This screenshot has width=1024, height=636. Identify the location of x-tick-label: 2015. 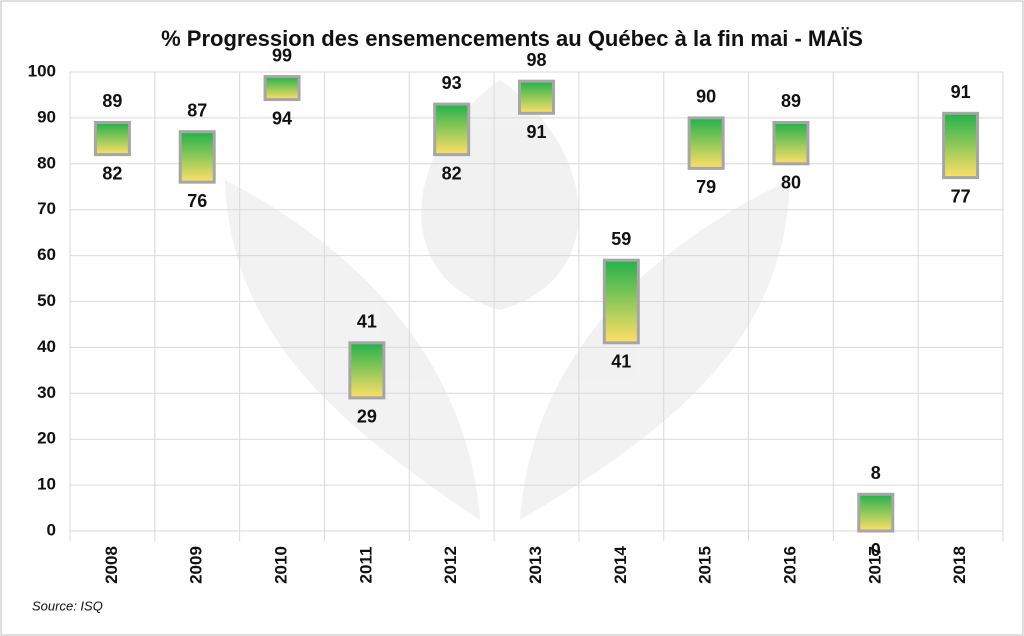
(705, 565).